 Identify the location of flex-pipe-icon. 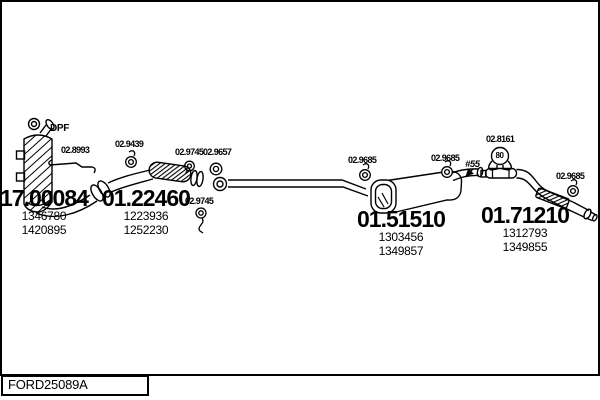
(170, 172).